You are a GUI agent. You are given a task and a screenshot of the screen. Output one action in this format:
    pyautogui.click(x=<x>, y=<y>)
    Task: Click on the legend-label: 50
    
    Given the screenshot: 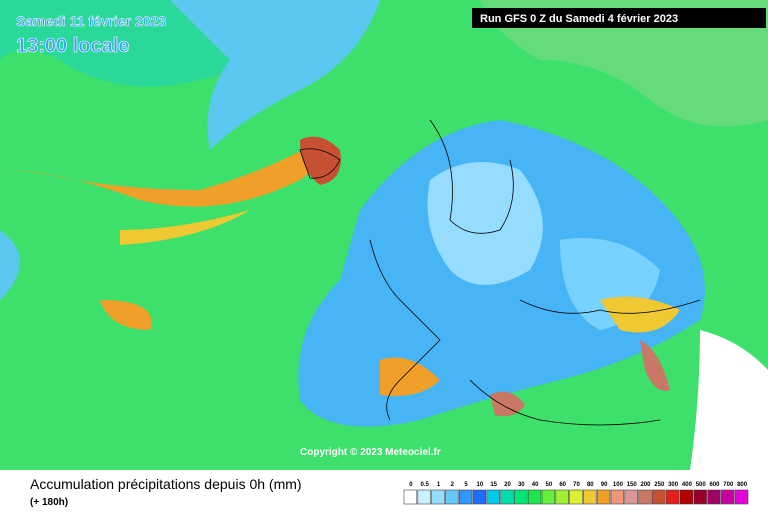 What is the action you would take?
    pyautogui.click(x=549, y=485)
    